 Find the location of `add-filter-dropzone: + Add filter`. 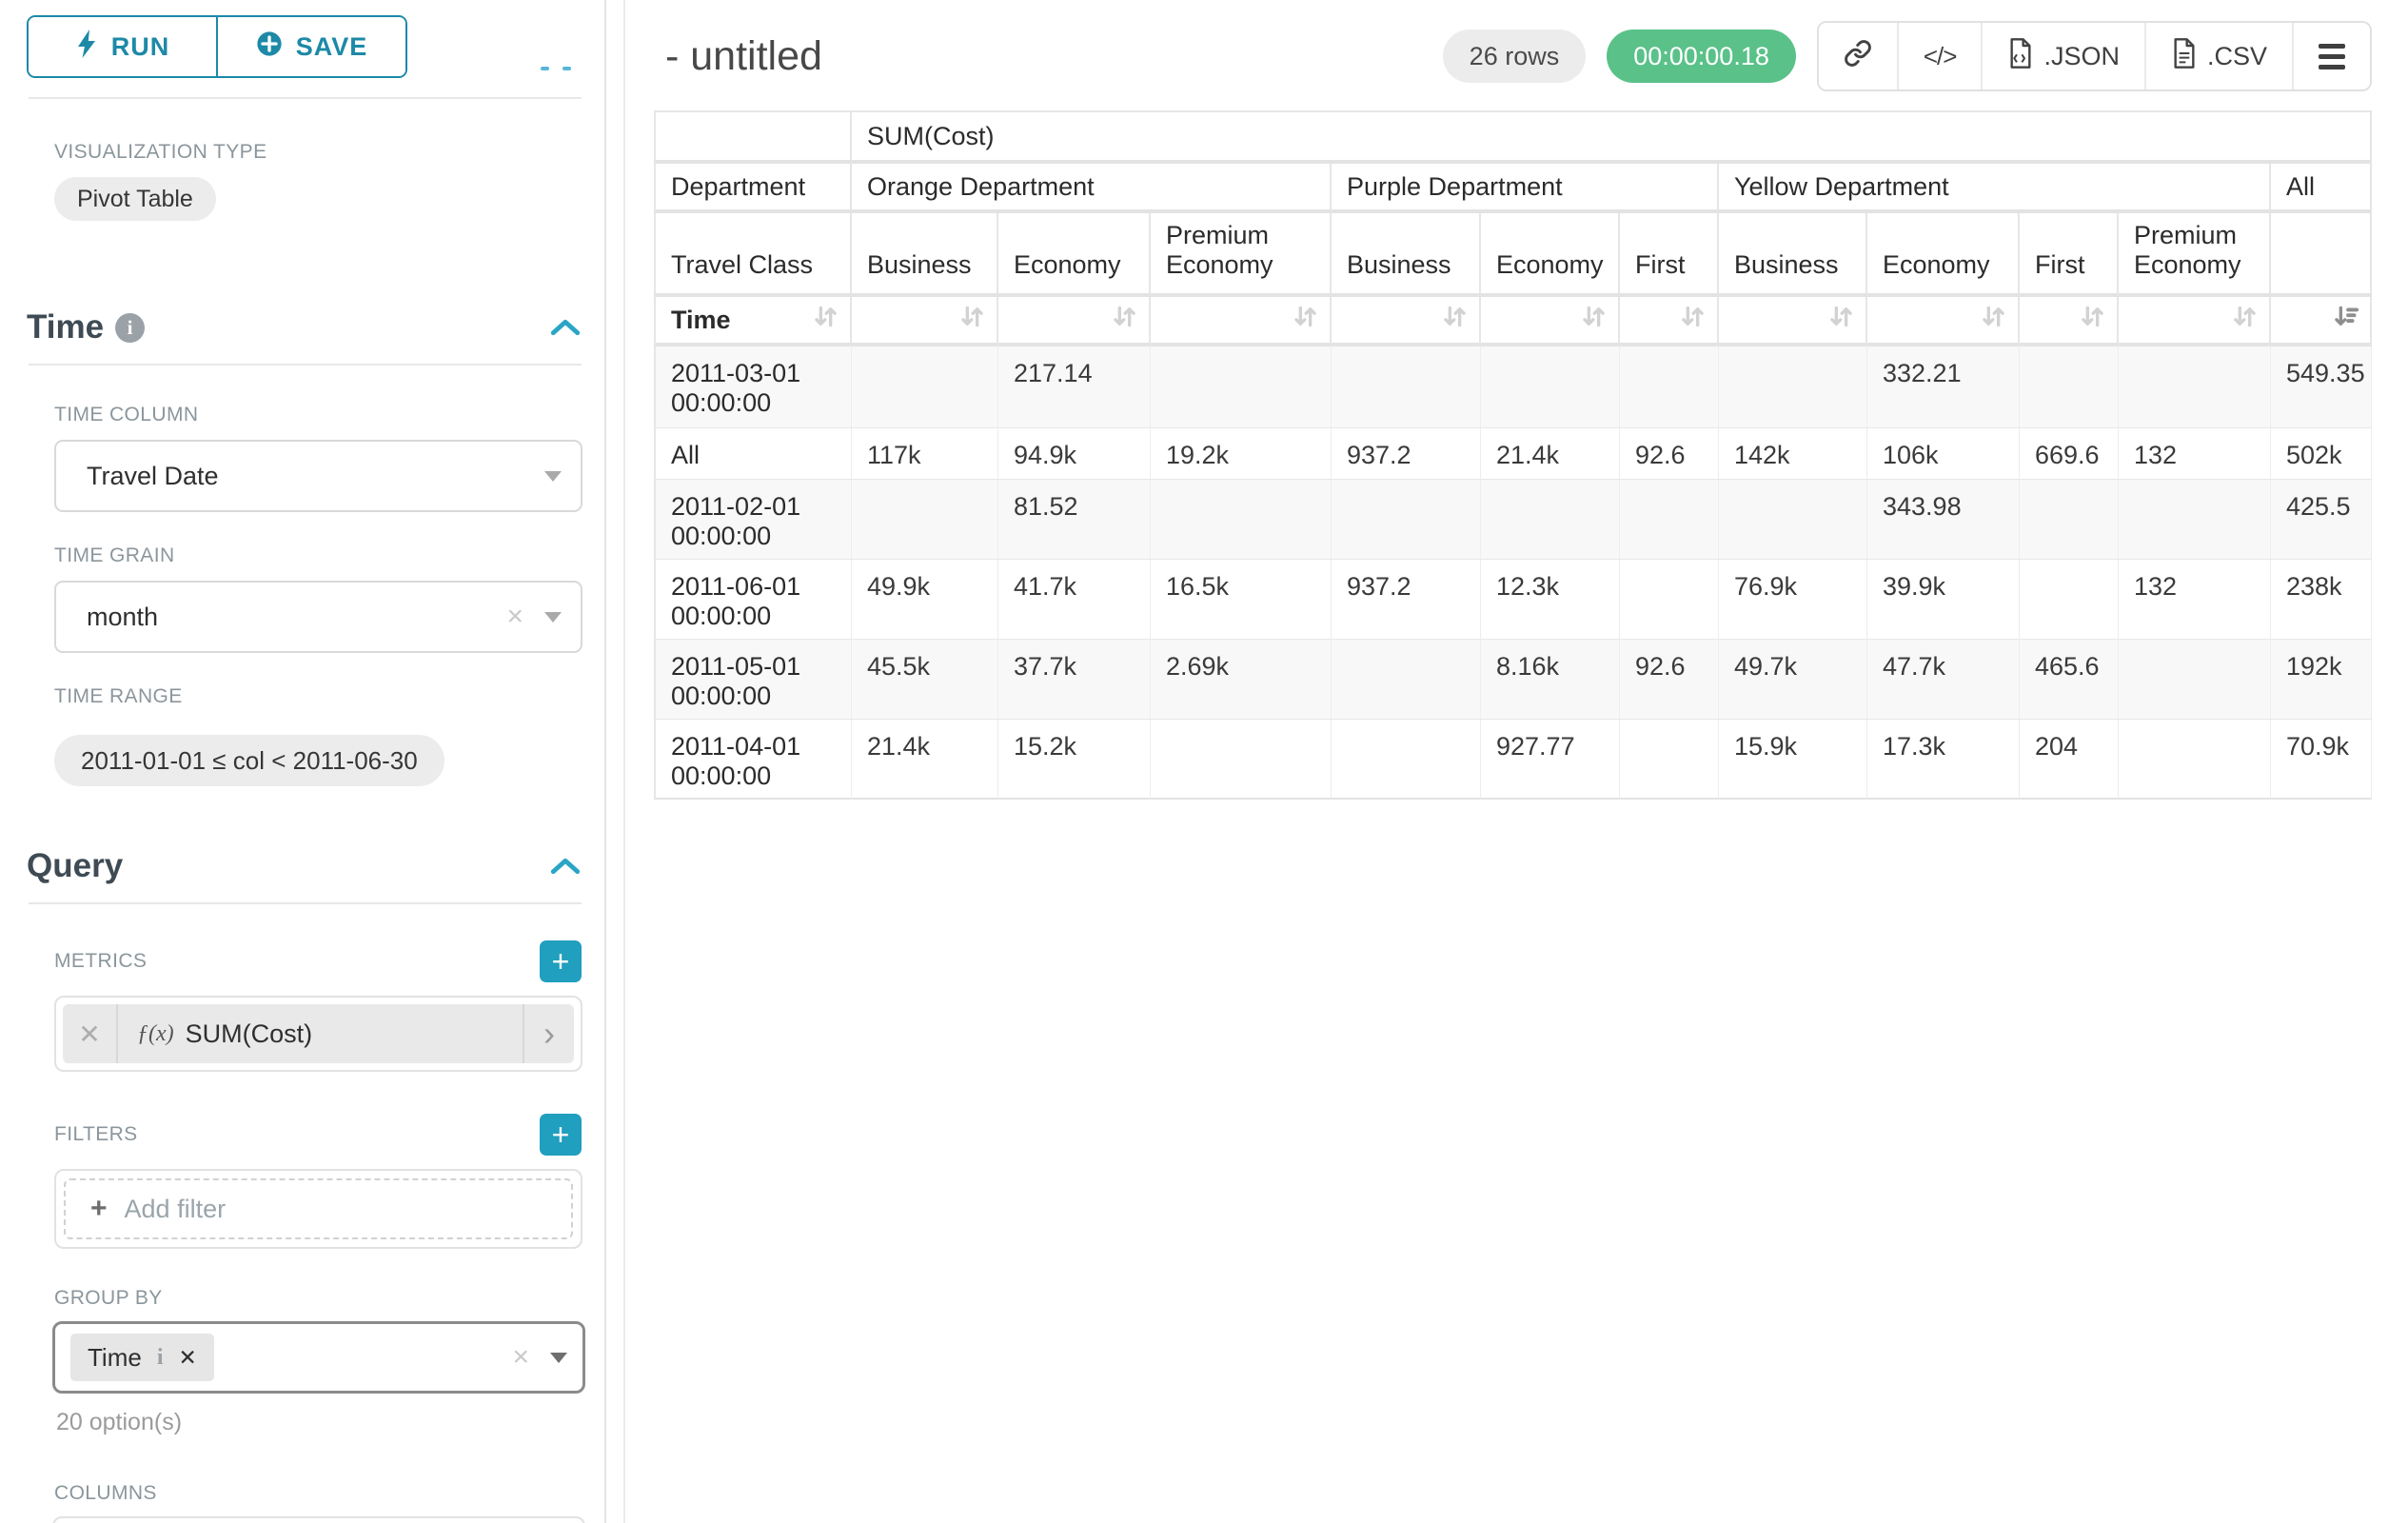

add-filter-dropzone: + Add filter is located at coordinates (318, 1209).